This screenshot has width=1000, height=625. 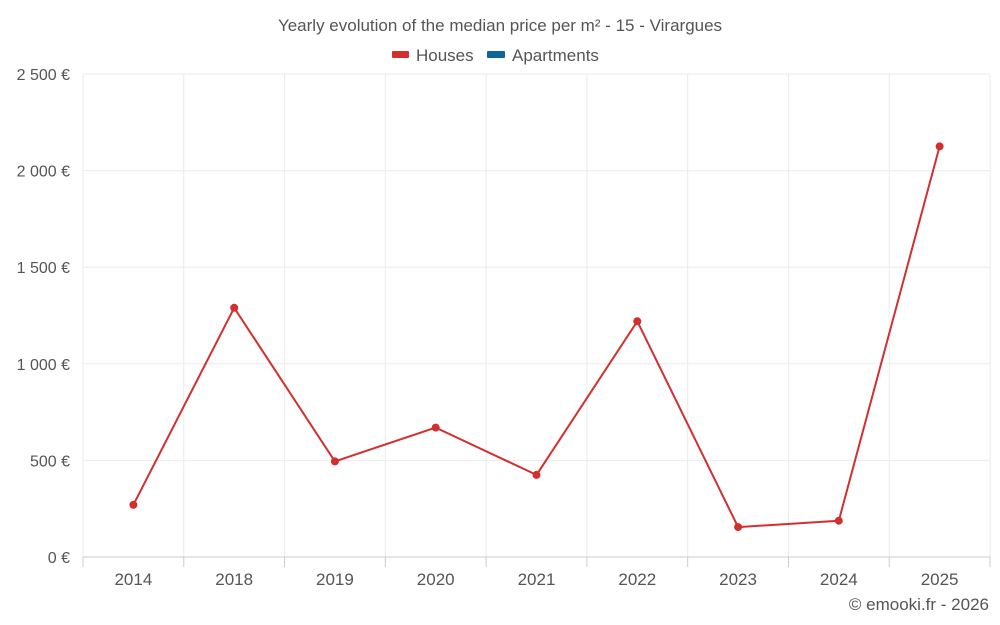 I want to click on y-tick-label: 2 000 €, so click(x=43, y=172).